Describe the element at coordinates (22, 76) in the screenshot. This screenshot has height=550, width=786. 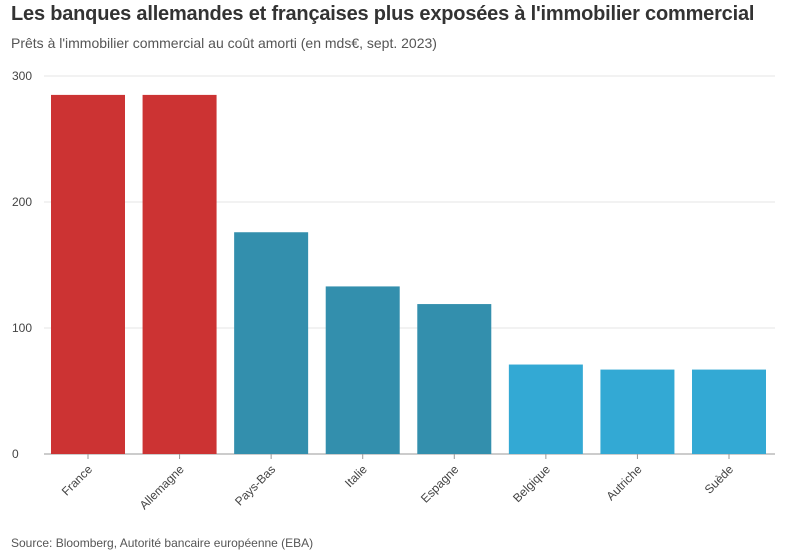
I see `y-tick-label: 300` at that location.